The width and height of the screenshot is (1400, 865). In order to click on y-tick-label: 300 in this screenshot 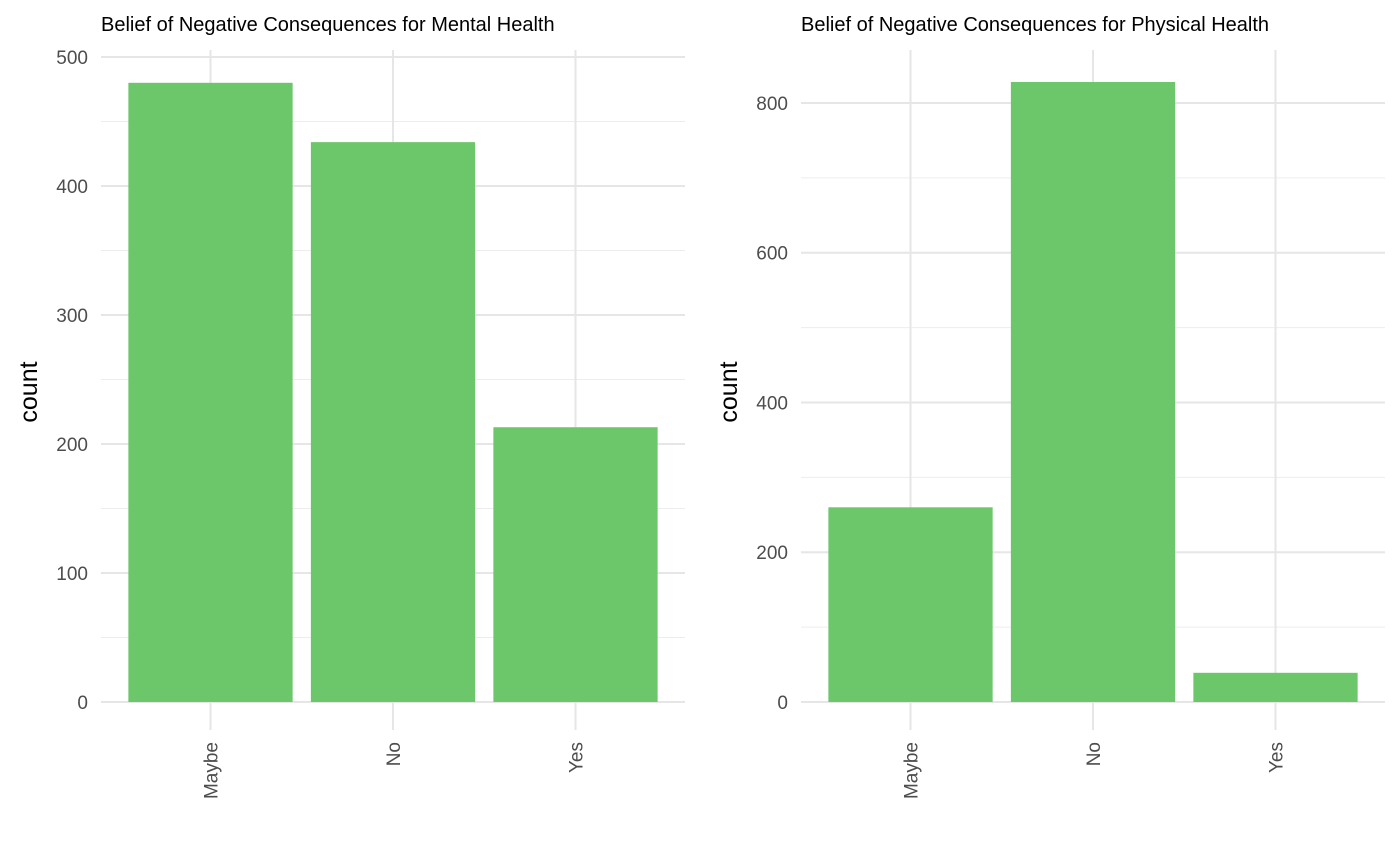, I will do `click(72, 316)`.